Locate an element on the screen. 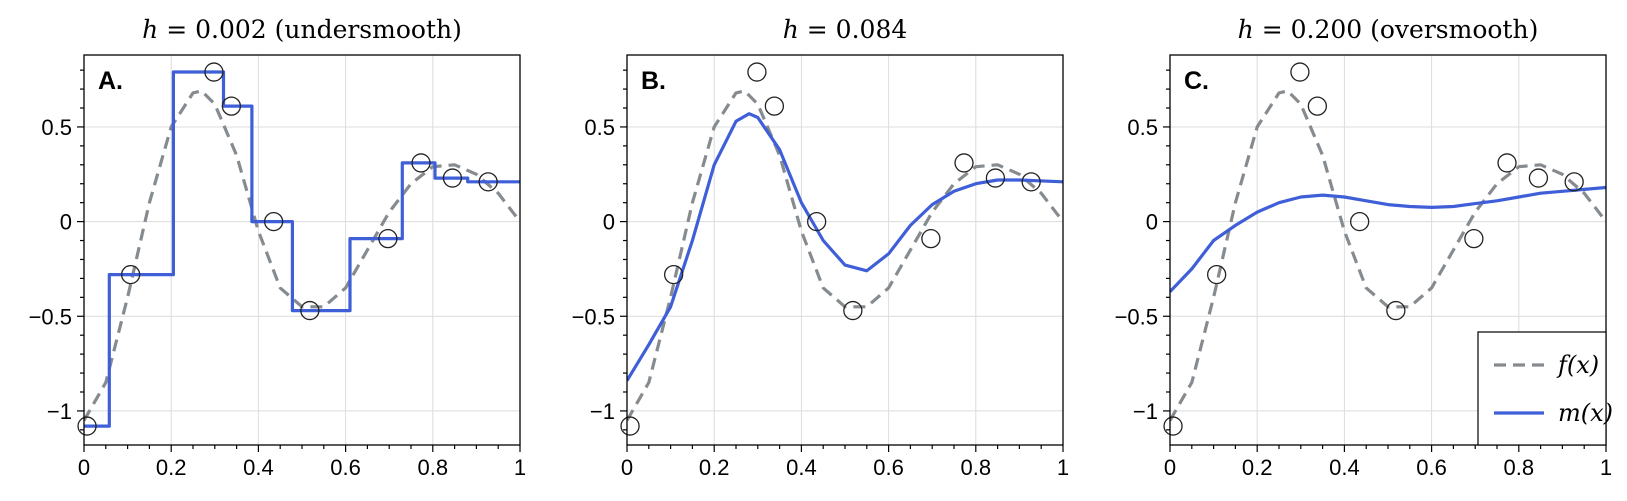 Image resolution: width=1627 pixels, height=501 pixels. panel-label: B. is located at coordinates (653, 81).